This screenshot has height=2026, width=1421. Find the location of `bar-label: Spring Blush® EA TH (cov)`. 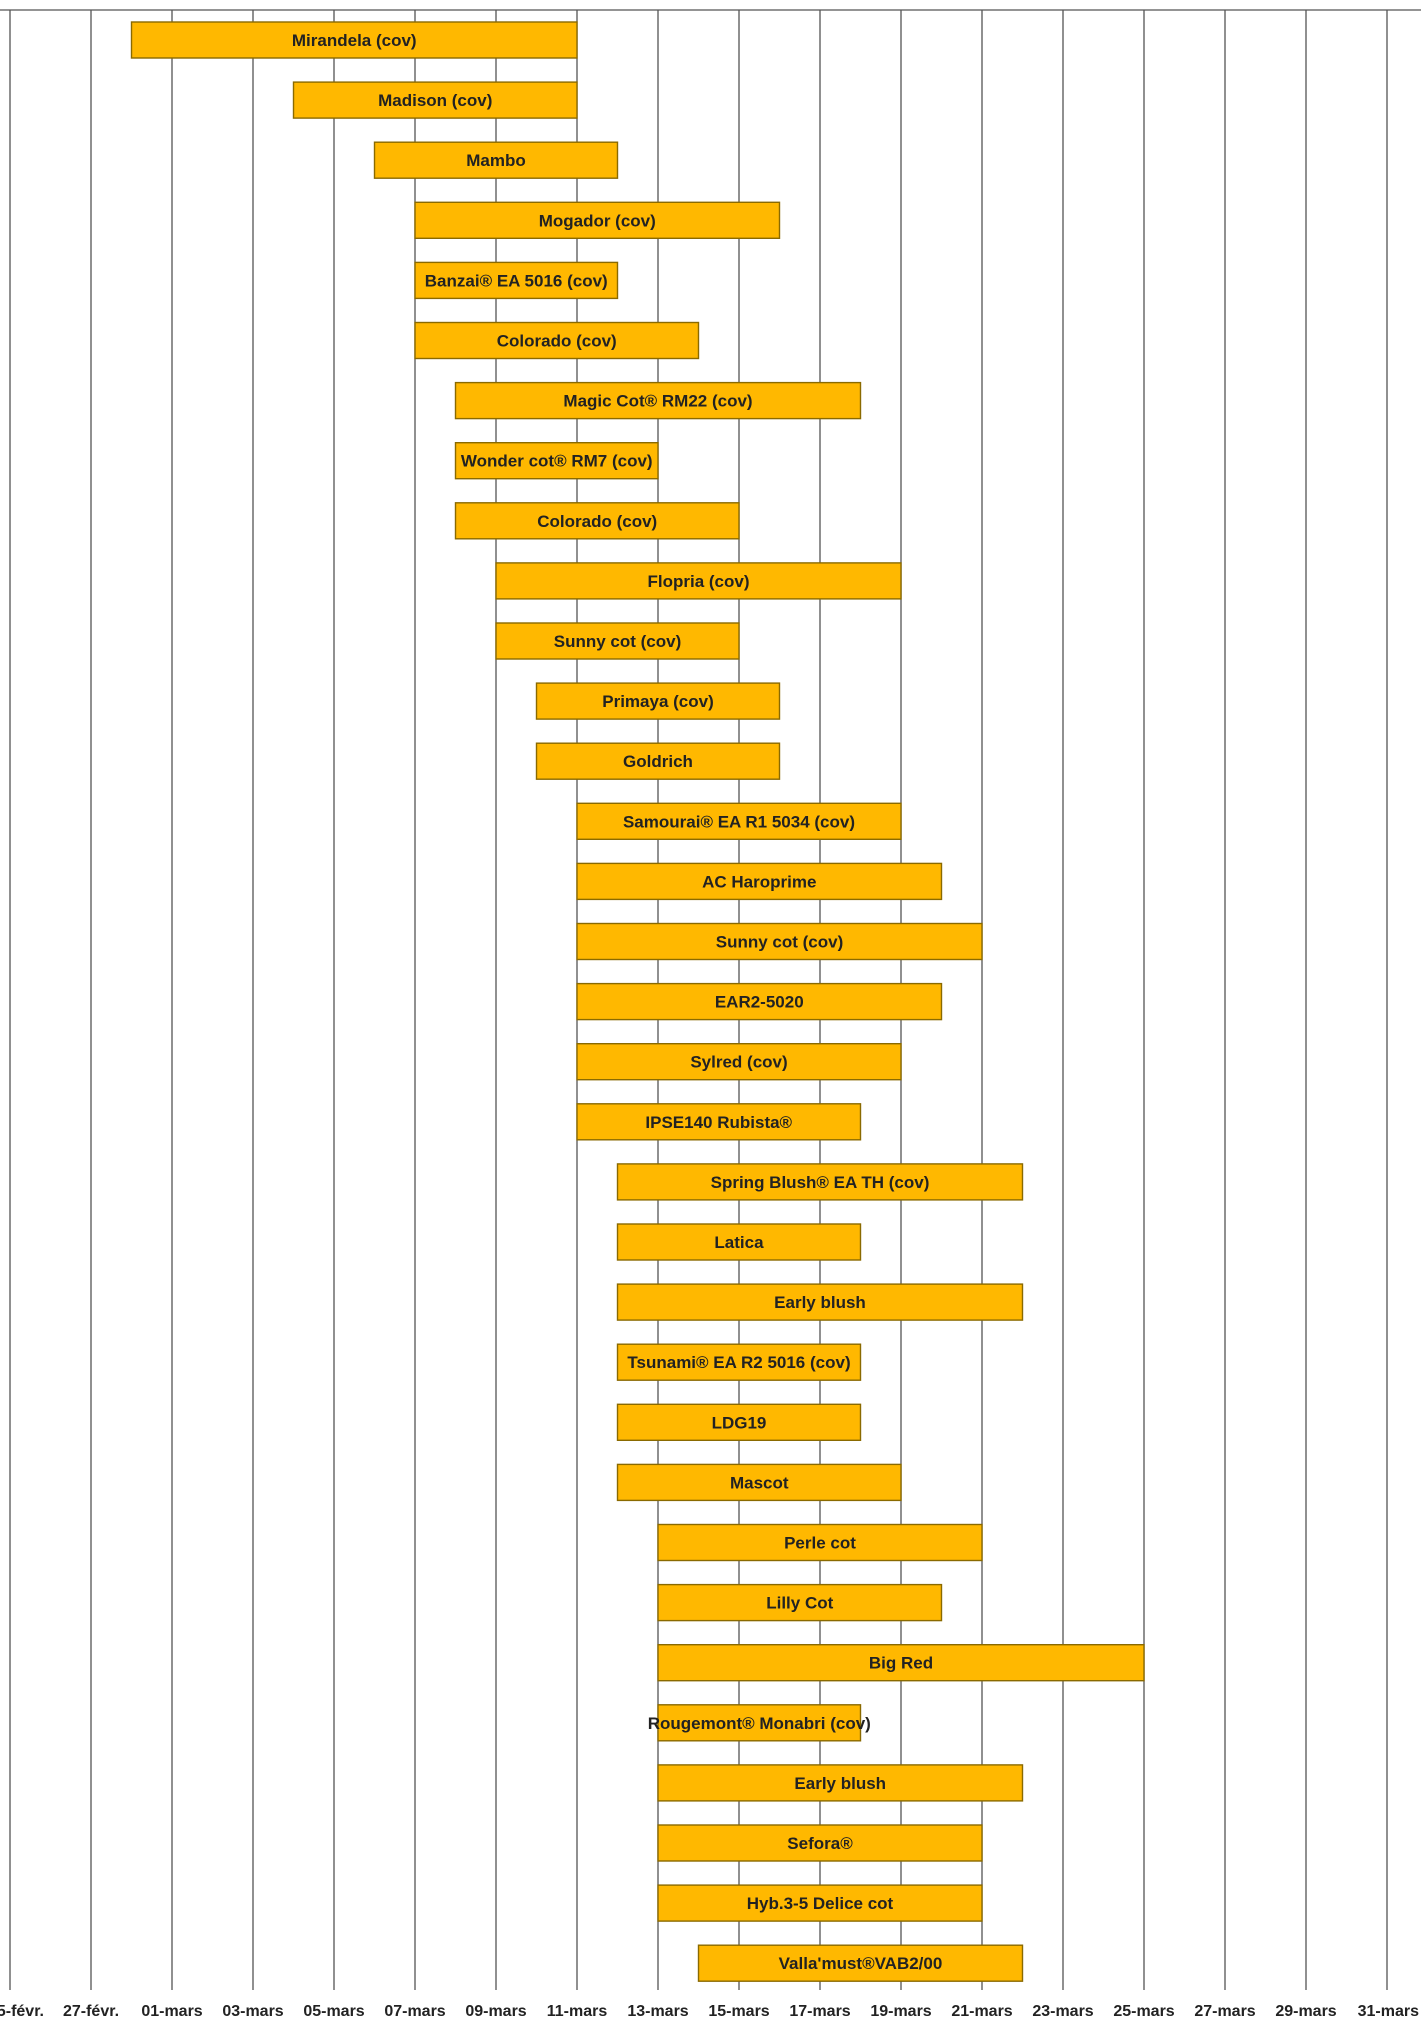

bar-label: Spring Blush® EA TH (cov) is located at coordinates (820, 1182).